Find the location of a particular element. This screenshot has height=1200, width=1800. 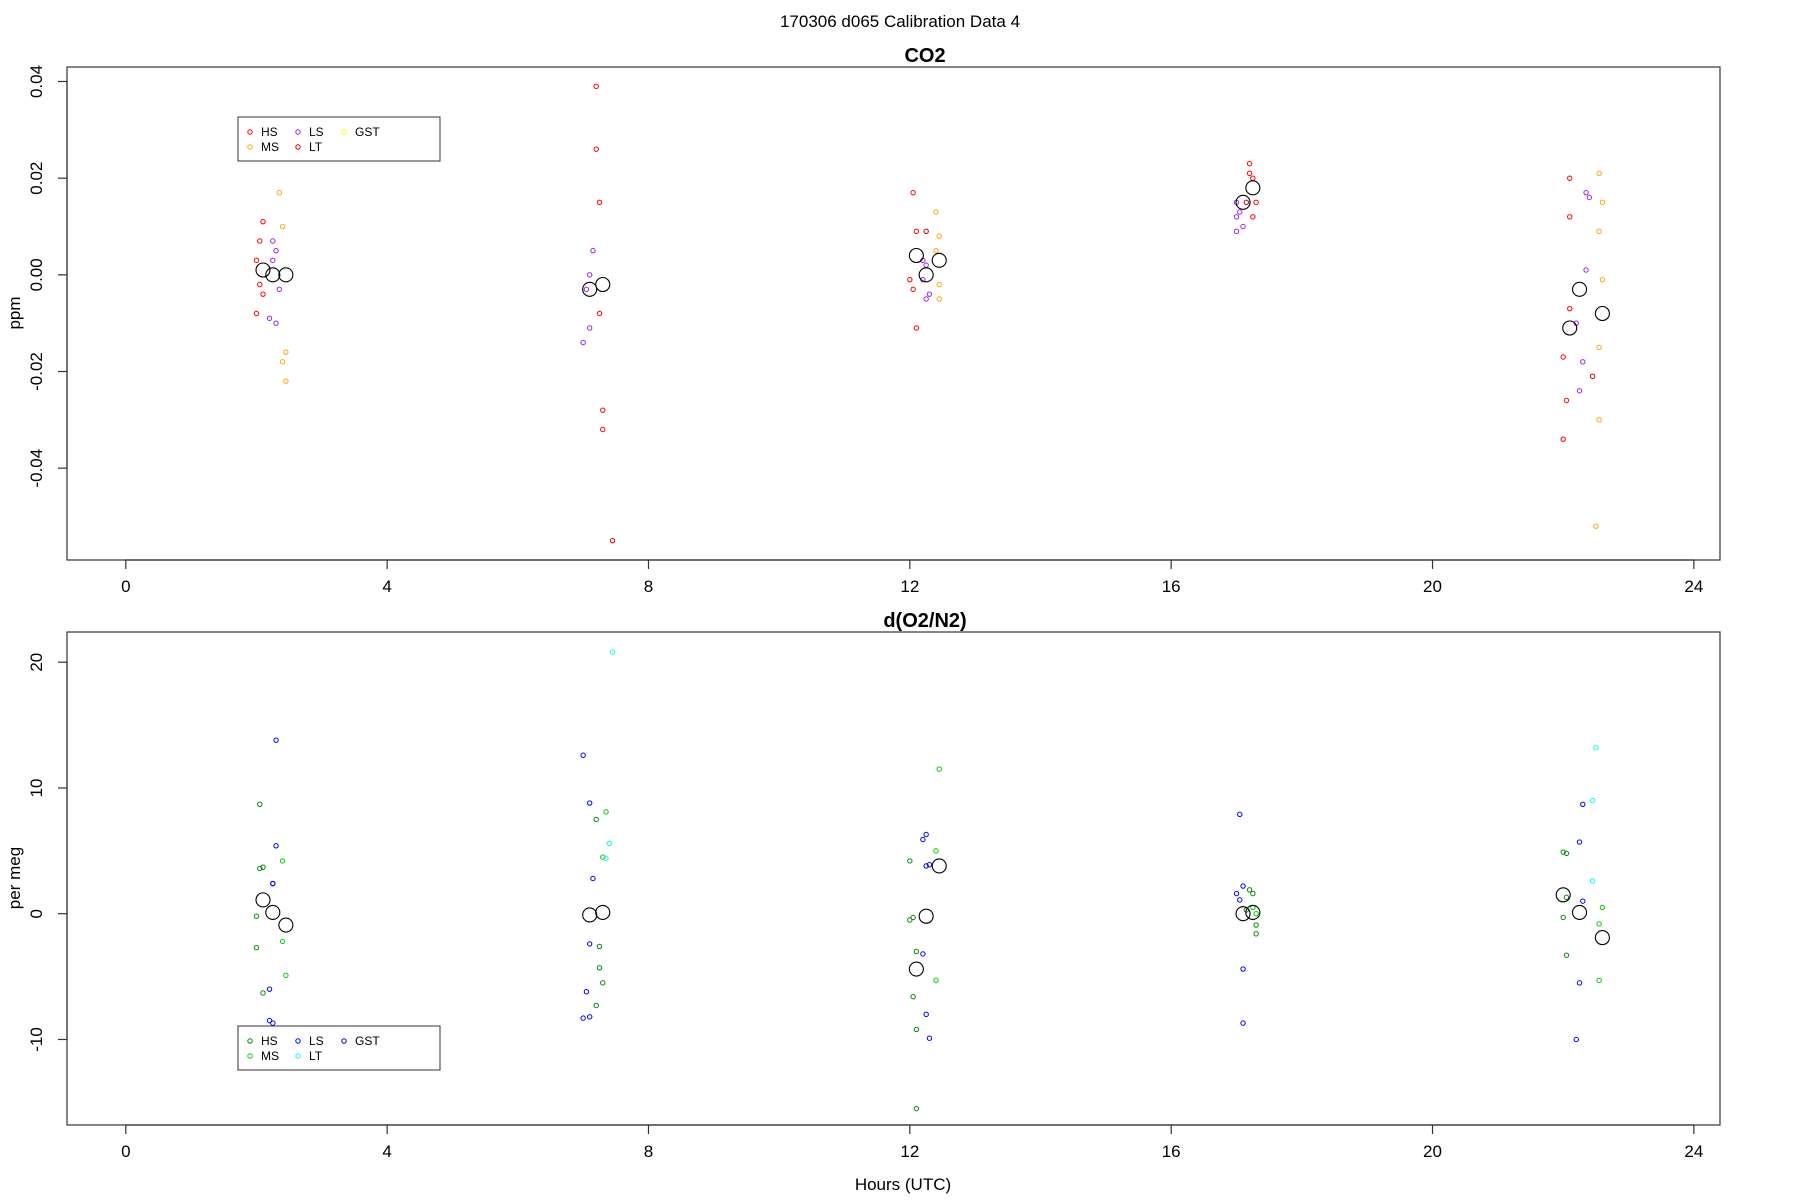

co2-legend-label: GST is located at coordinates (367, 132).